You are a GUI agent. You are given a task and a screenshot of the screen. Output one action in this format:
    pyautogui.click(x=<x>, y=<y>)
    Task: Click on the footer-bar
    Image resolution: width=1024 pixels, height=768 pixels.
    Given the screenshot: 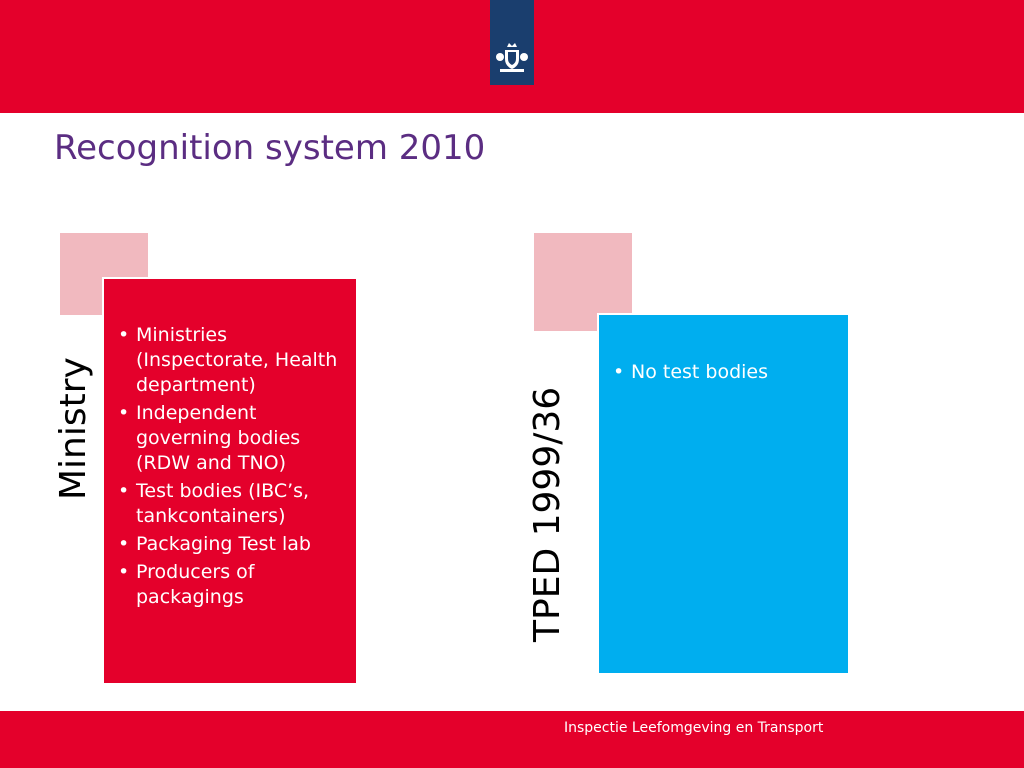 What is the action you would take?
    pyautogui.click(x=512, y=739)
    